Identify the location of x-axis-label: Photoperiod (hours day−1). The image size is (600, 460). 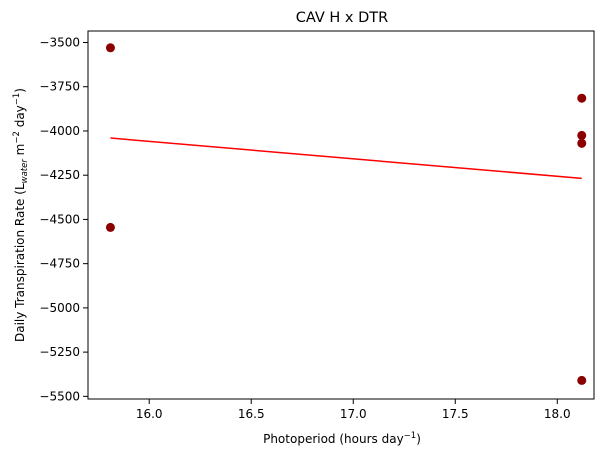
(342, 438).